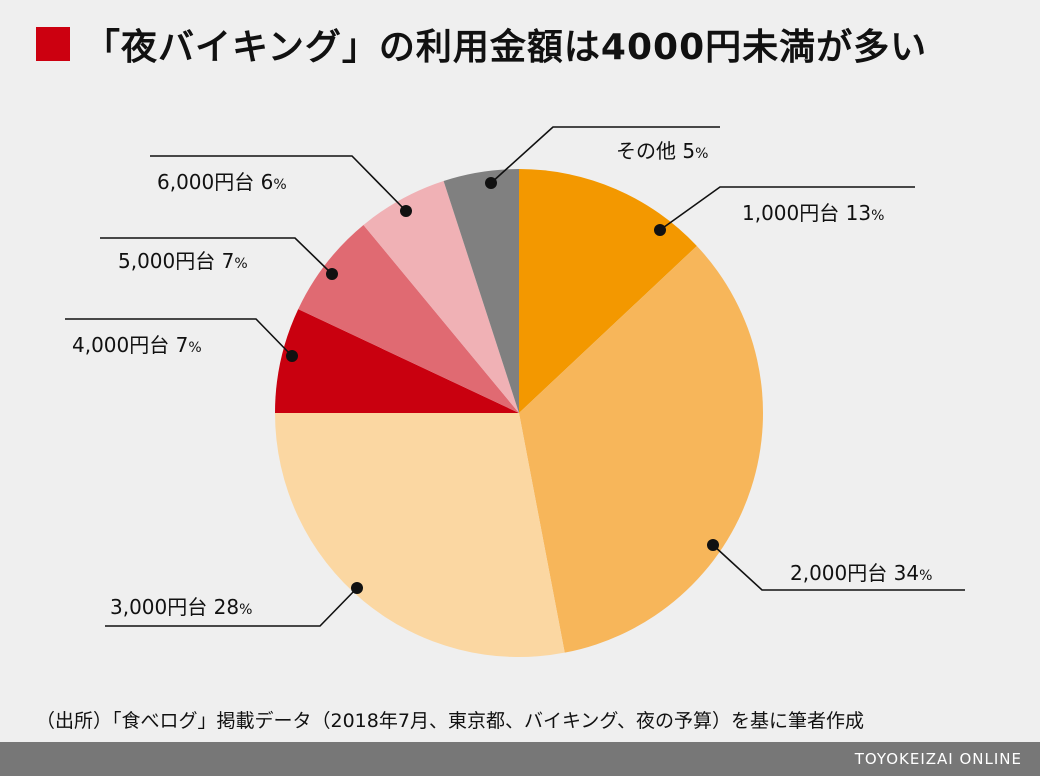 The height and width of the screenshot is (776, 1040). I want to click on slice-label-4: 4,000円台 7%, so click(137, 345).